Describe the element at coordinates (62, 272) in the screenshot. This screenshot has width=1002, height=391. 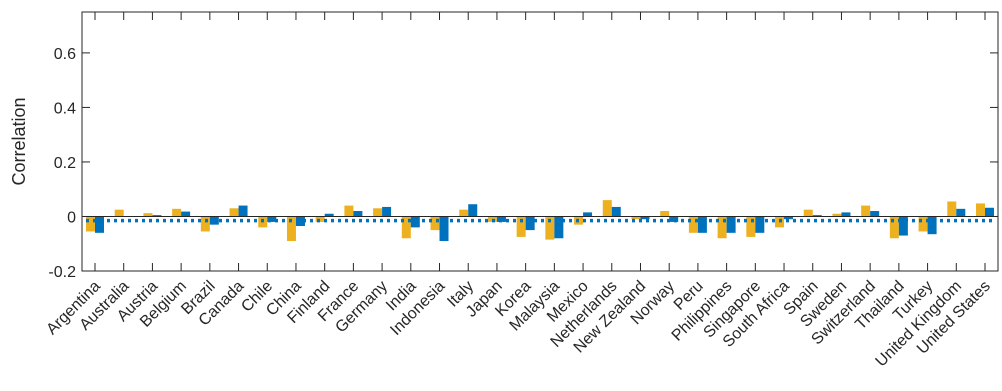
I see `y-tick-label: -0.2` at that location.